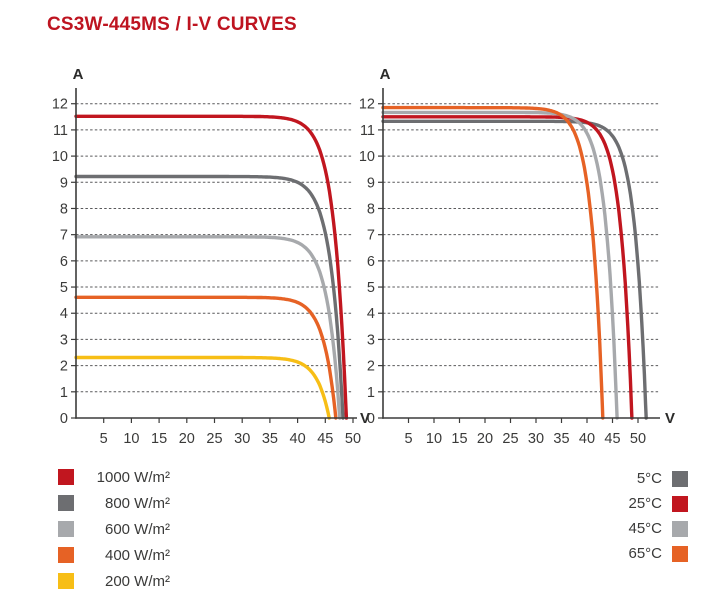 This screenshot has height=608, width=715. I want to click on temperature-legend: 5°C 25°C 45°C 65°C, so click(643, 516).